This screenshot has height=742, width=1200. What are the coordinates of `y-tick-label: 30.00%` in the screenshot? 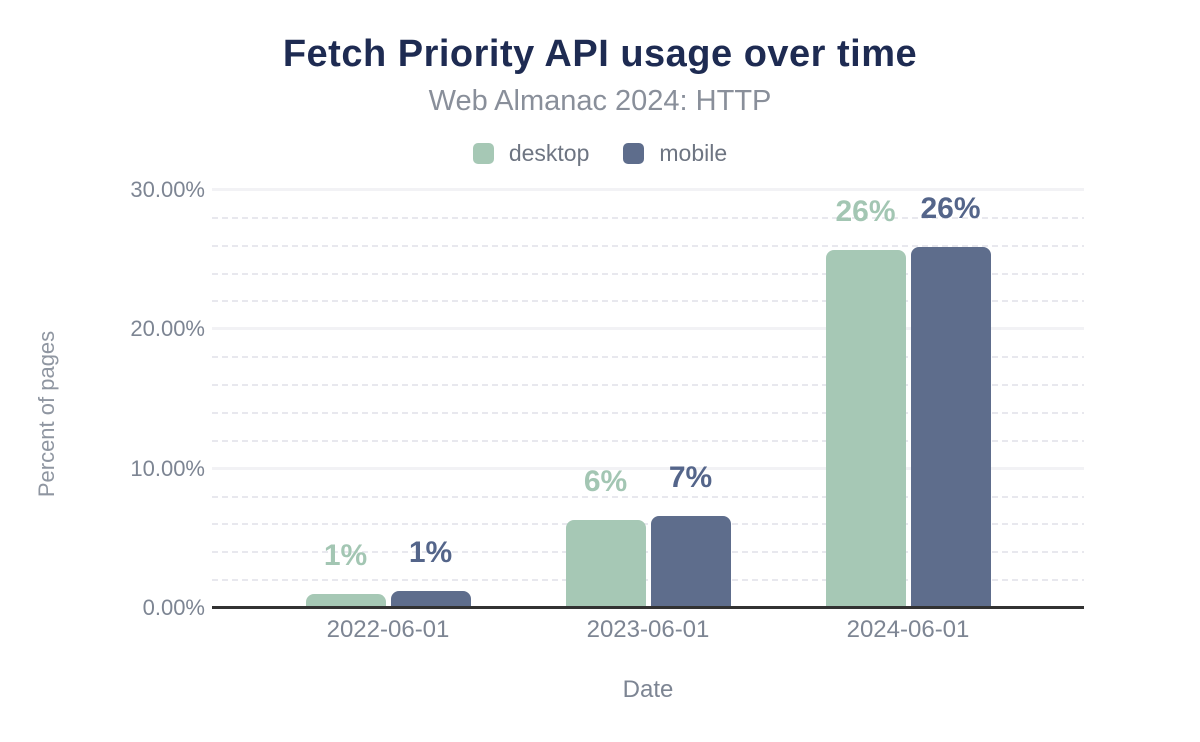 It's located at (167, 189).